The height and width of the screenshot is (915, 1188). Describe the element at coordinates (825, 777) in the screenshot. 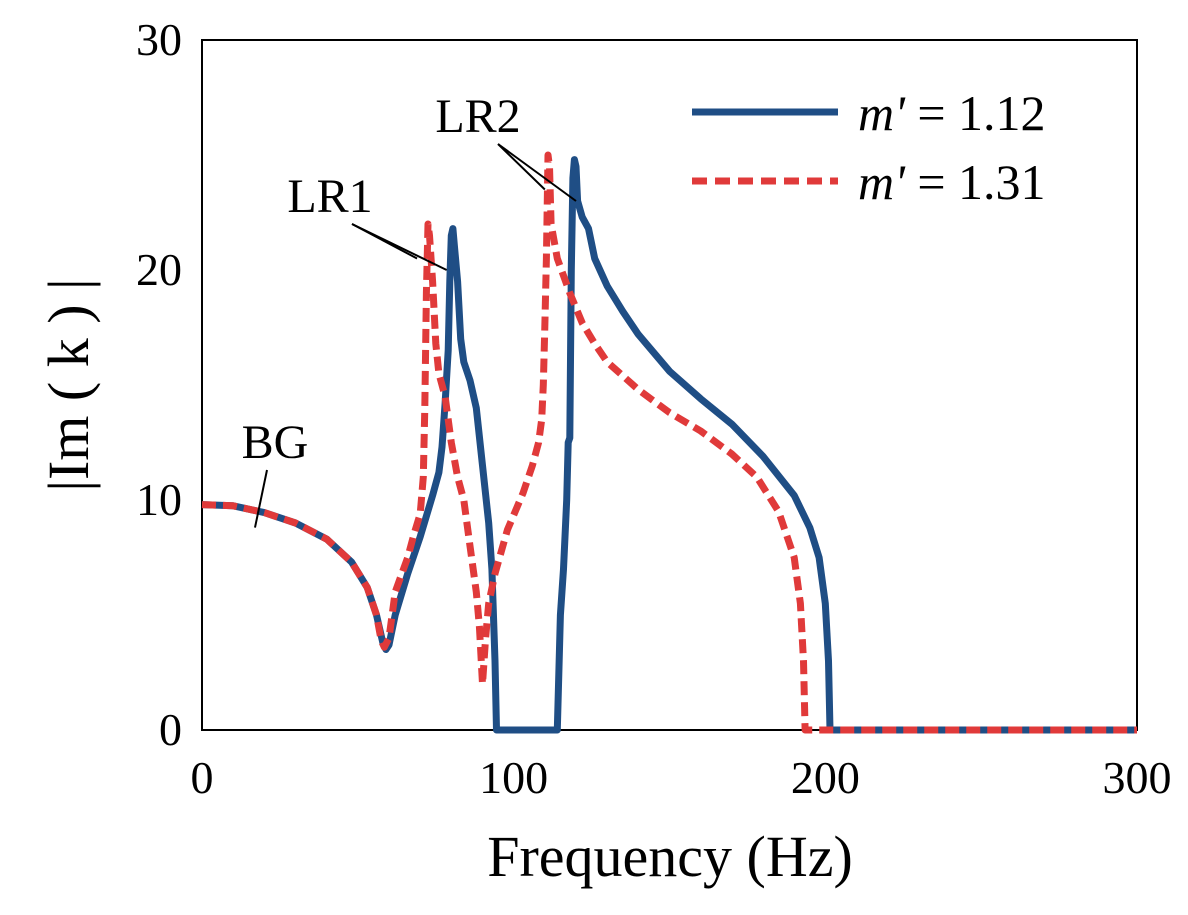

I see `x-tick-label: 200` at that location.